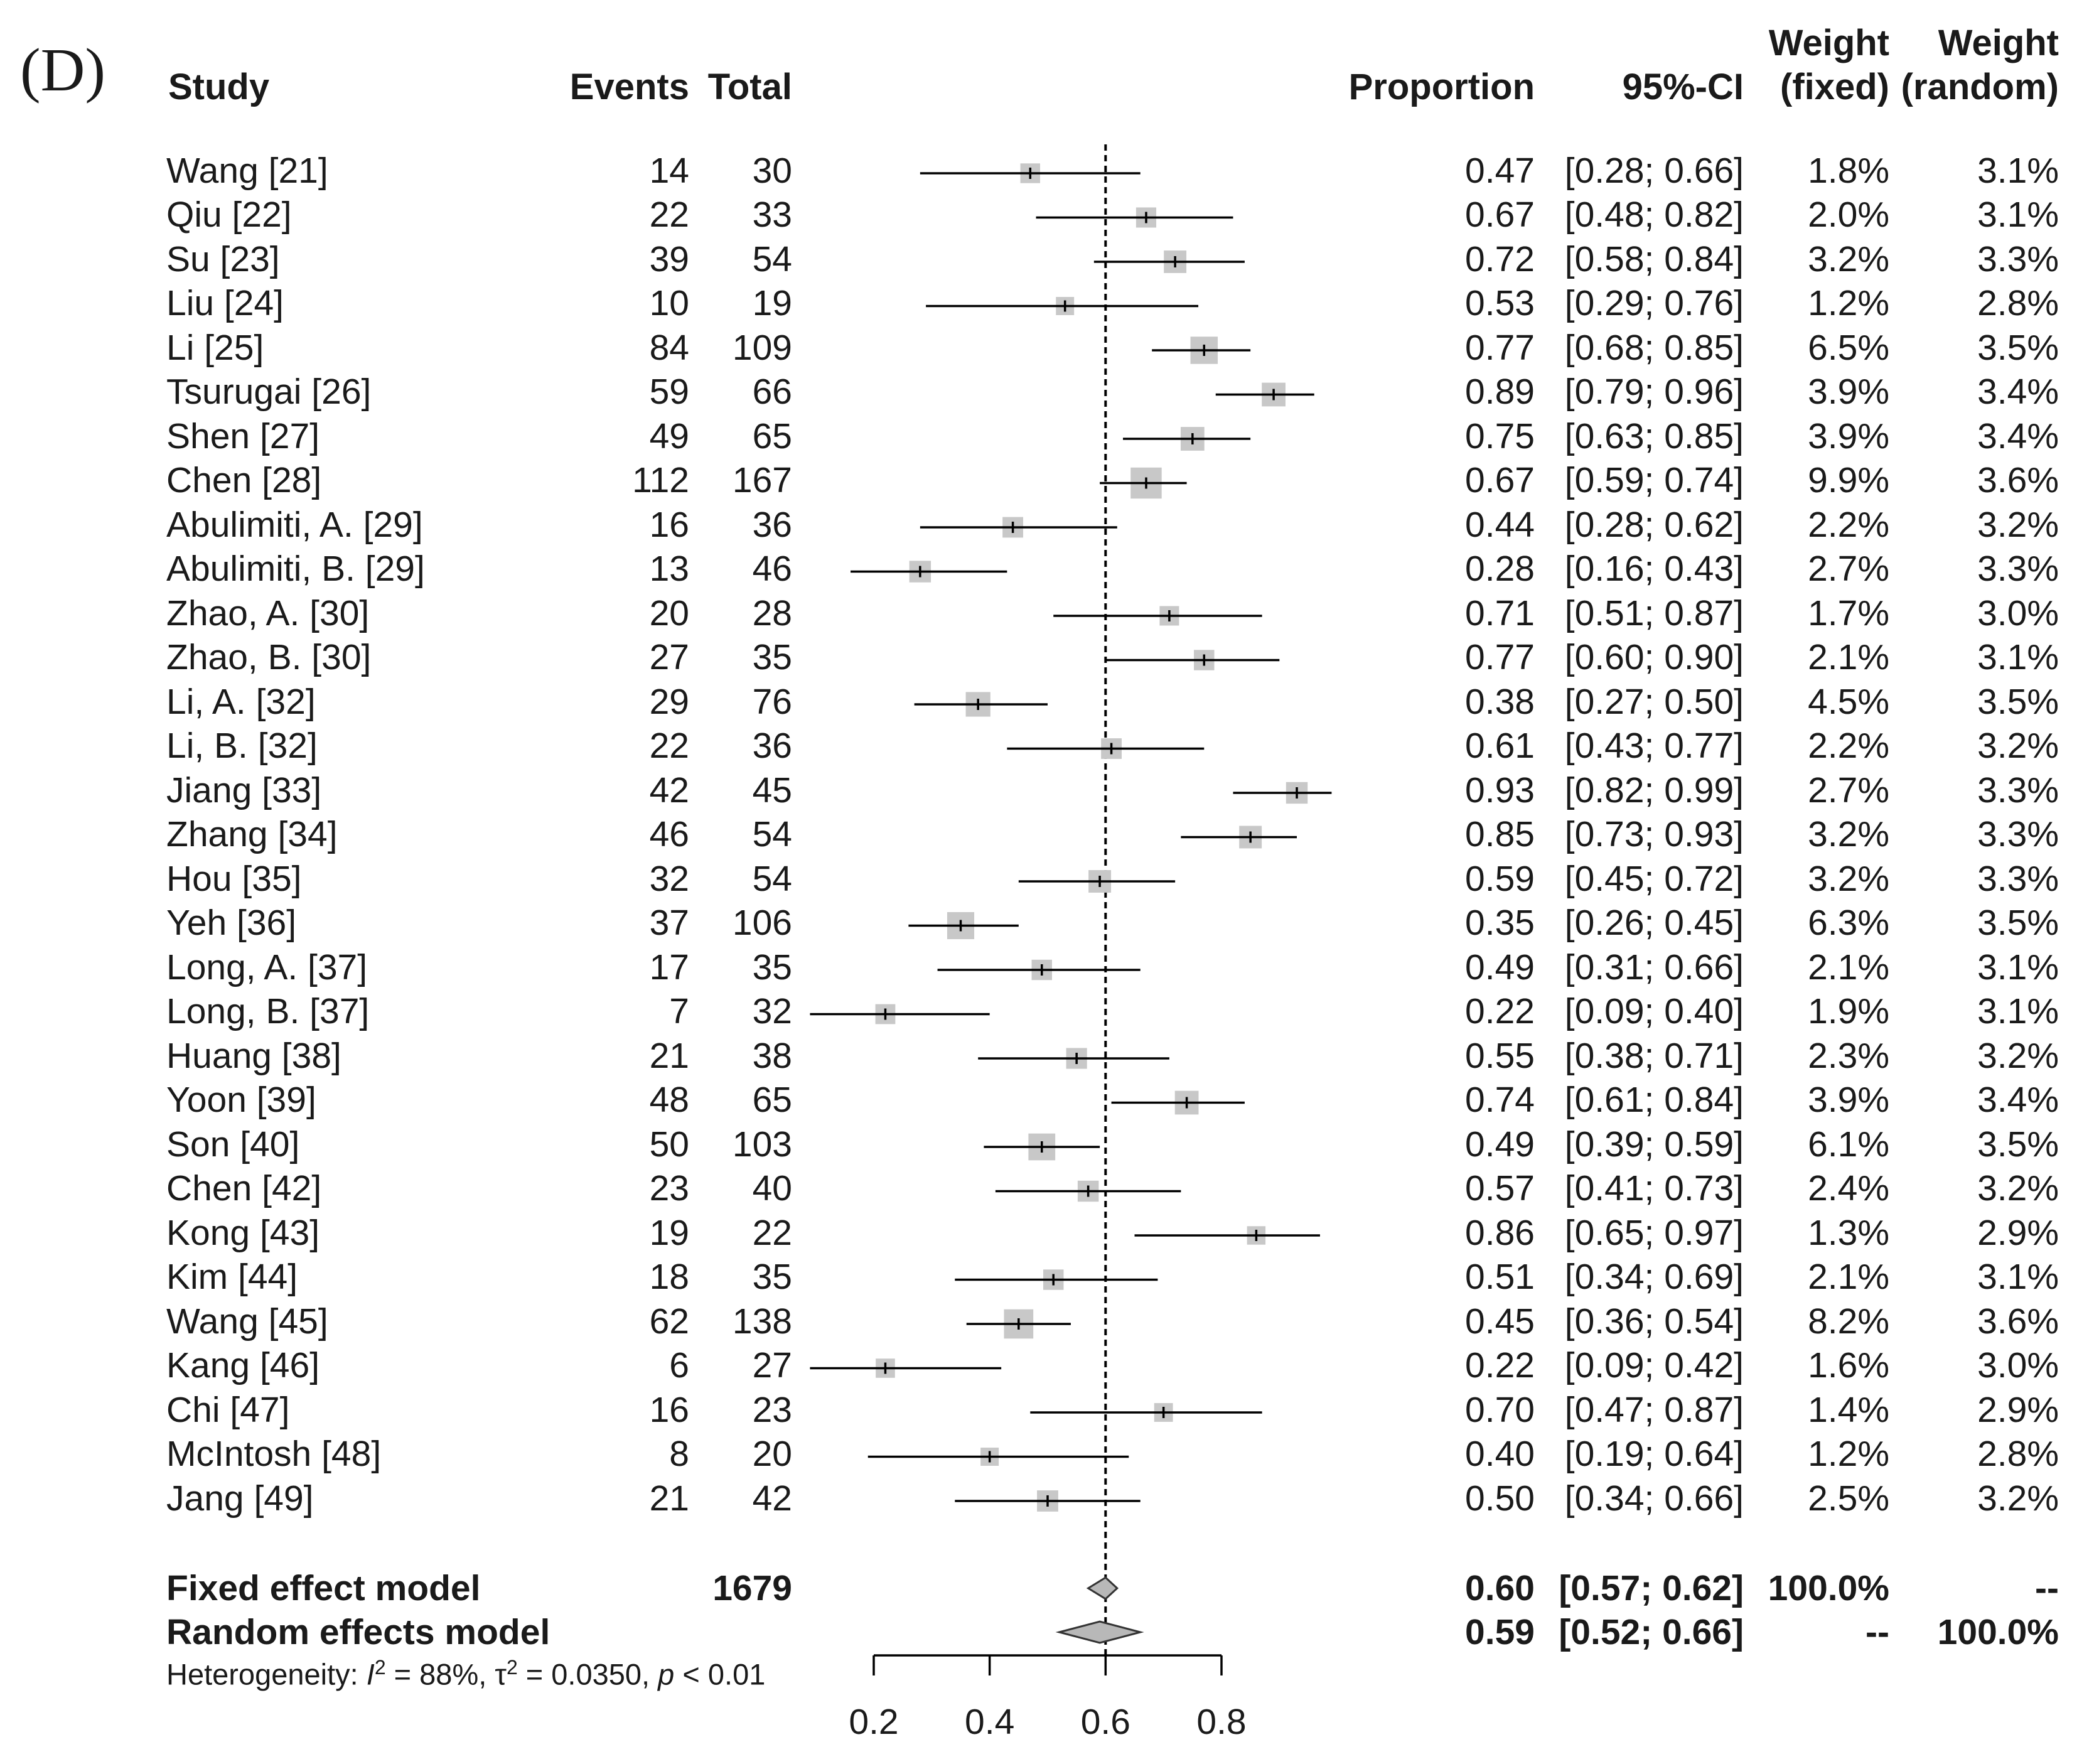 Image resolution: width=2099 pixels, height=1764 pixels. I want to click on cell-proportion: 0.55, so click(1500, 1056).